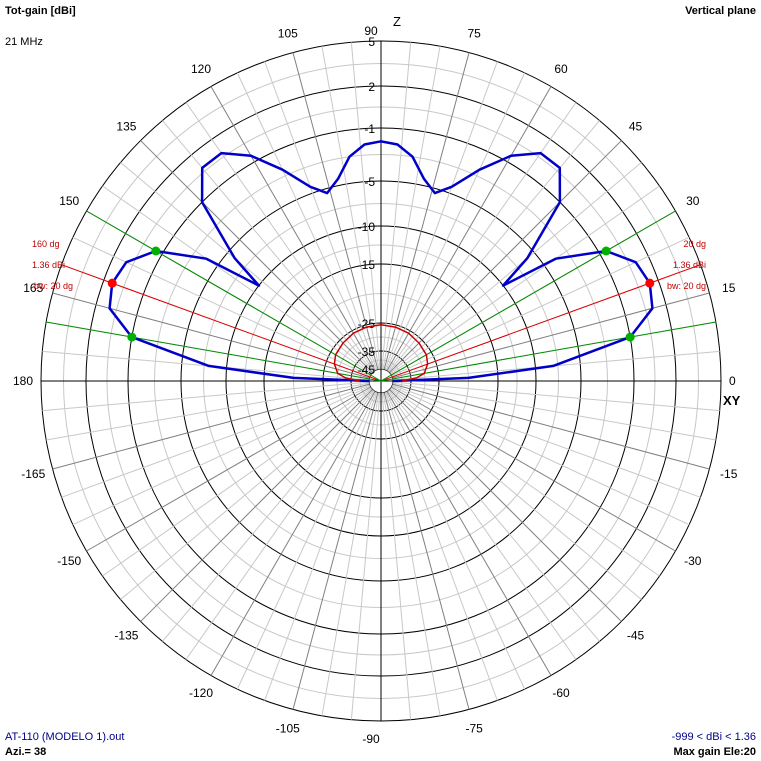  Describe the element at coordinates (371, 31) in the screenshot. I see `angle-tick-label: 90` at that location.